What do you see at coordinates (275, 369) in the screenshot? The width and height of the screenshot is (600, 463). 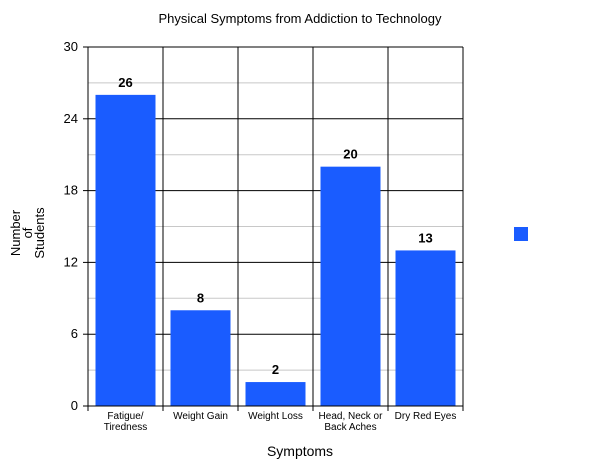 I see `data-label: 2` at bounding box center [275, 369].